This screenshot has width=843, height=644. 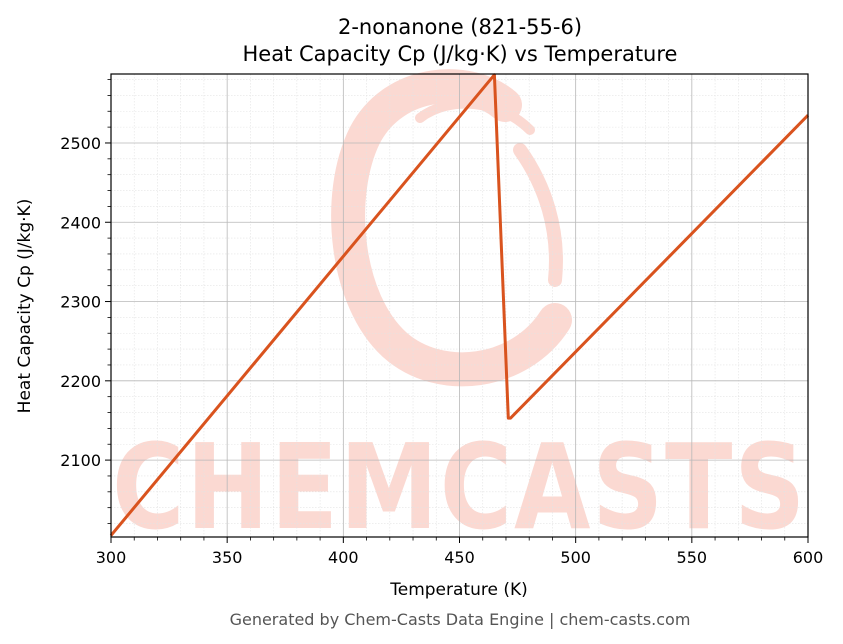 What do you see at coordinates (227, 557) in the screenshot?
I see `x-tick-label: 350` at bounding box center [227, 557].